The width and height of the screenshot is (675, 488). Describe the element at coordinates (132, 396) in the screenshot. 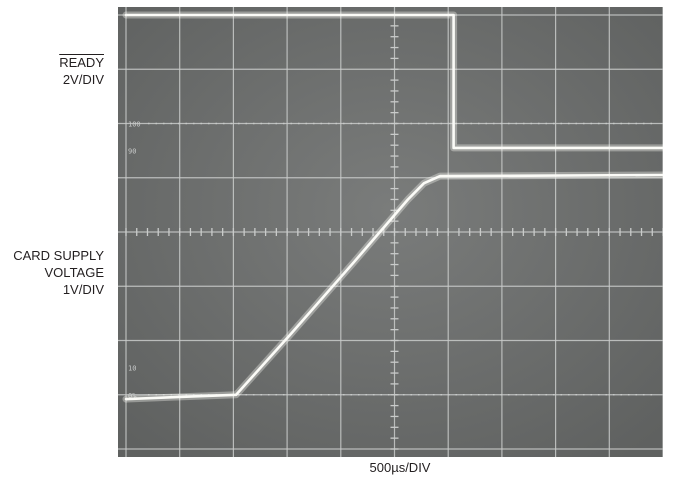

I see `level-marker-label: 0%` at that location.